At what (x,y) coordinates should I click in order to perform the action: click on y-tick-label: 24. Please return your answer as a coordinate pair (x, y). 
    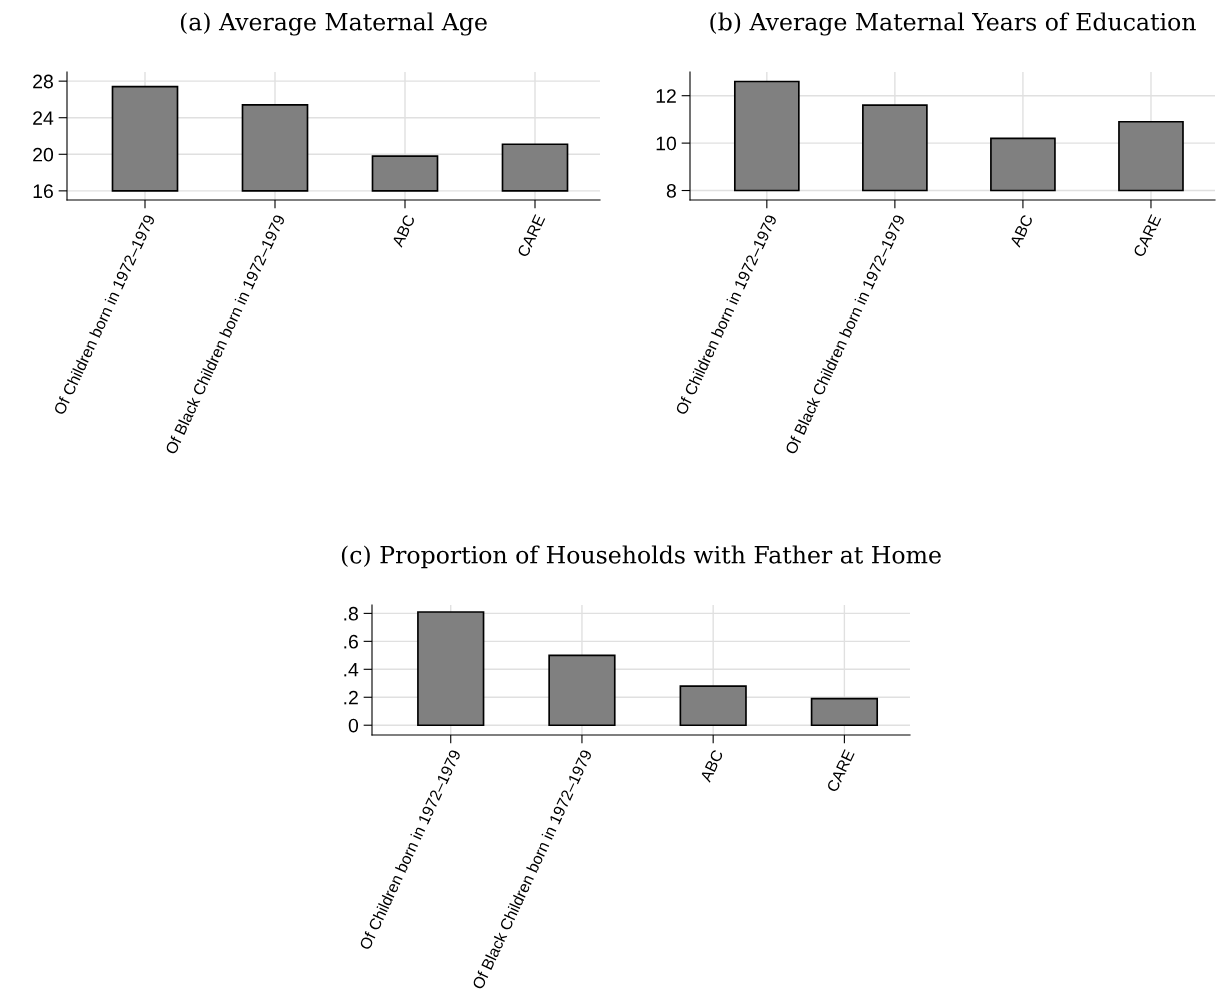
    Looking at the image, I should click on (43, 118).